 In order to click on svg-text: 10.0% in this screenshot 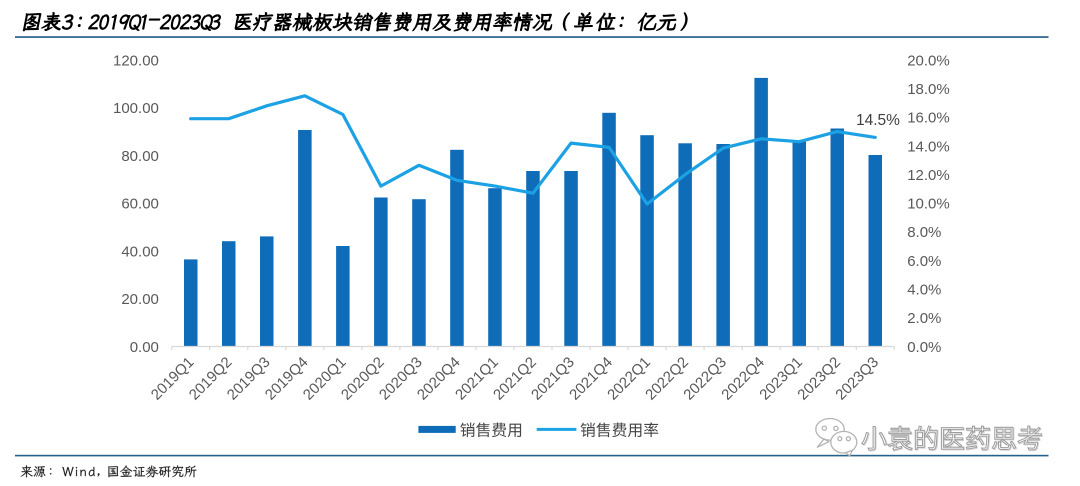, I will do `click(928, 204)`.